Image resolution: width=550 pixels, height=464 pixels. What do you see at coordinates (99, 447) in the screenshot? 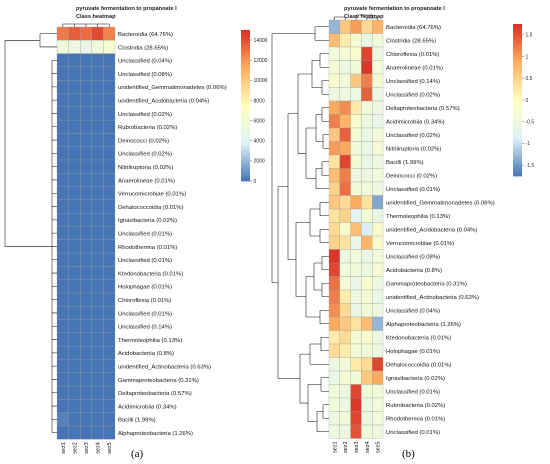
I see `column-label: sez4` at bounding box center [99, 447].